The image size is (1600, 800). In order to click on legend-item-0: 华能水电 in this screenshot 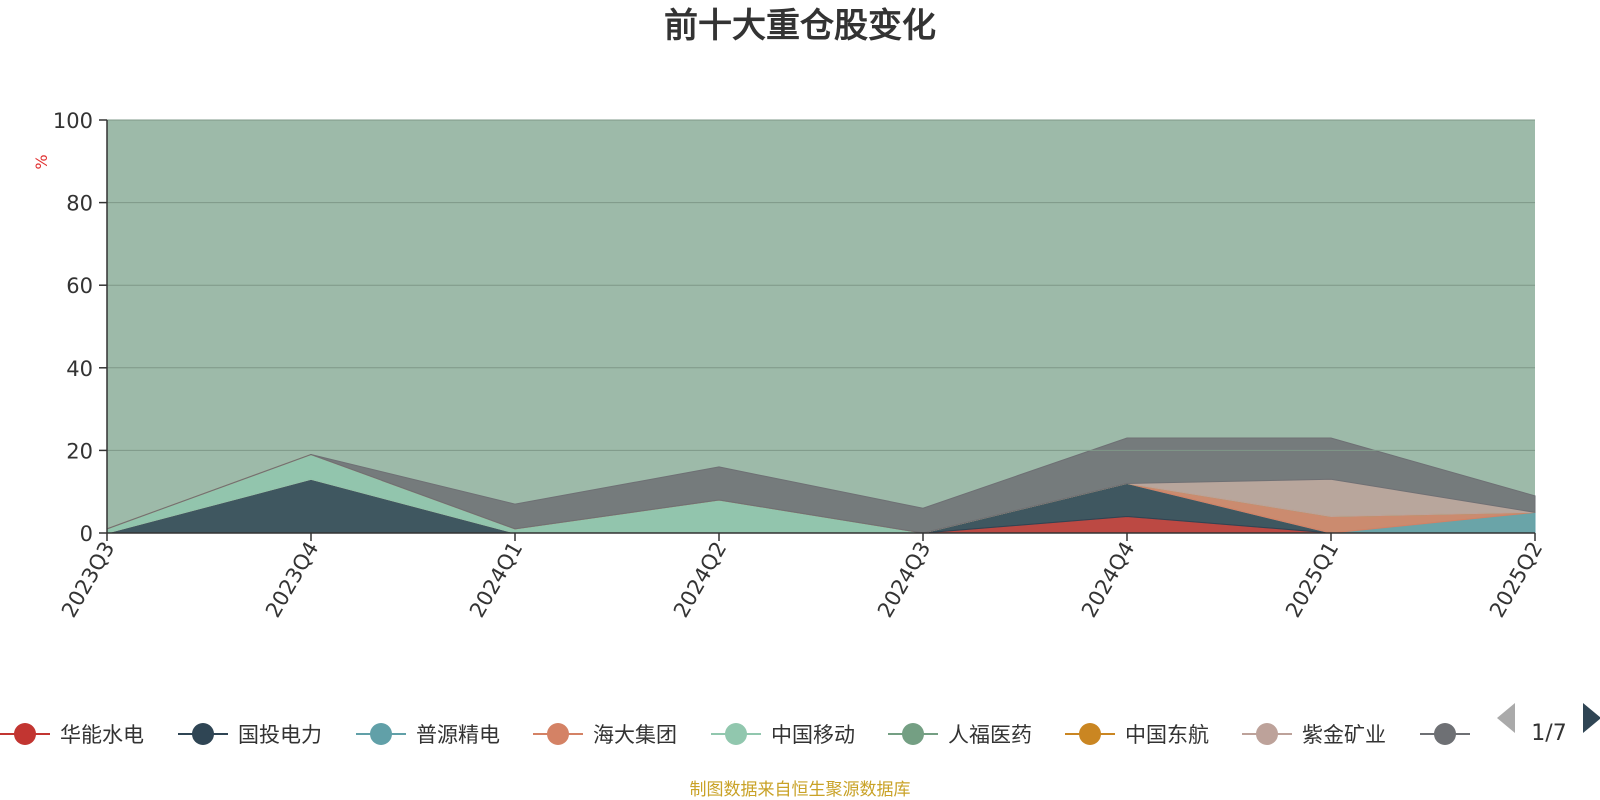, I will do `click(72, 735)`.